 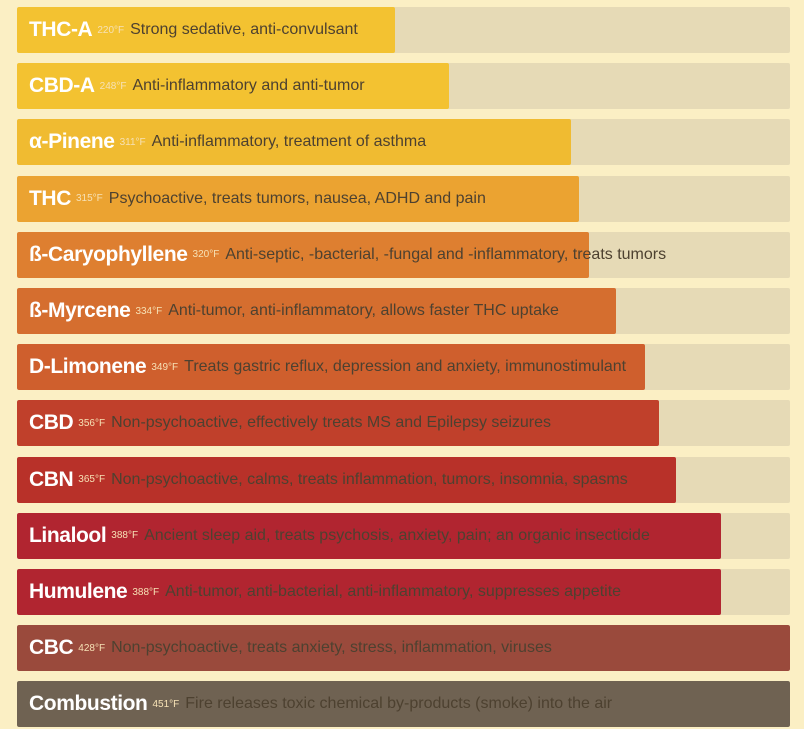 I want to click on compound-name: CBN, so click(x=51, y=479).